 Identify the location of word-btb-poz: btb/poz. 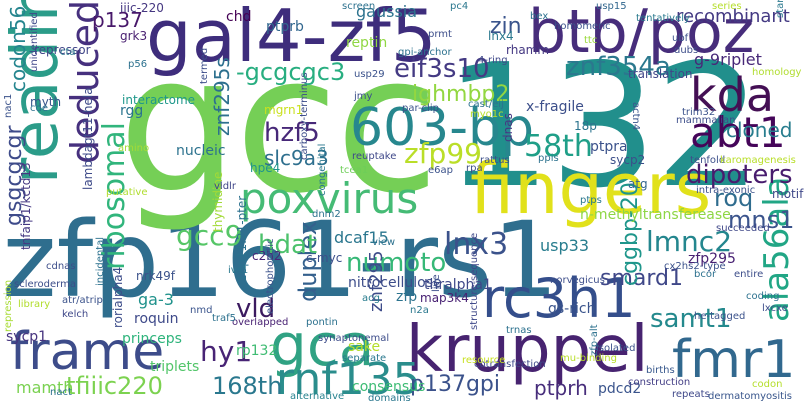
(641, 33).